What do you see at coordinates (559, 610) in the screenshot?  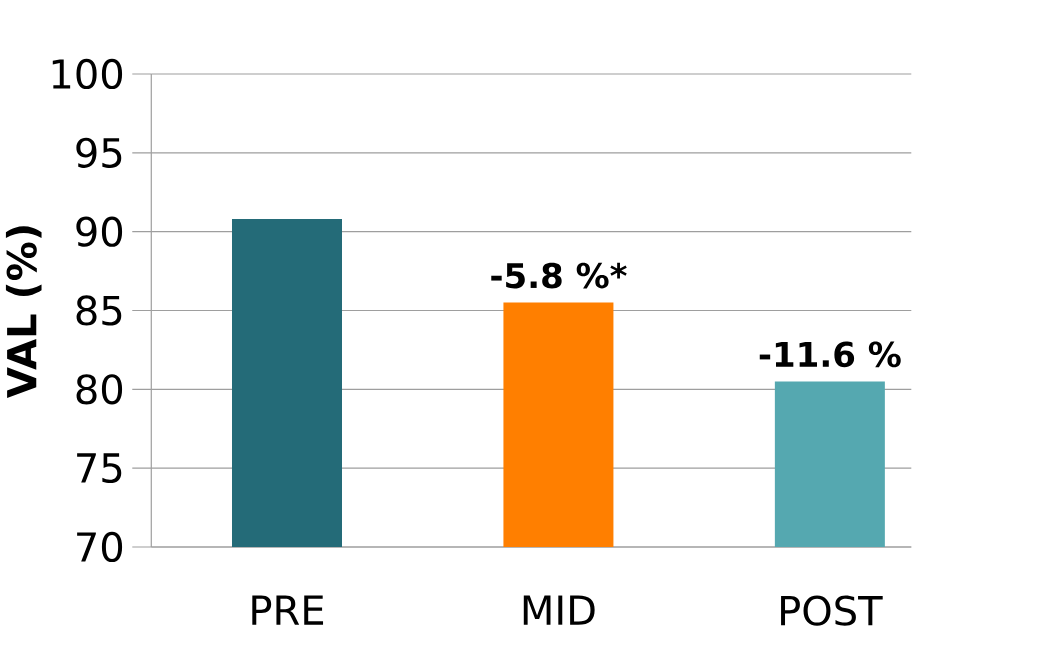 I see `x-tick-label: MID` at bounding box center [559, 610].